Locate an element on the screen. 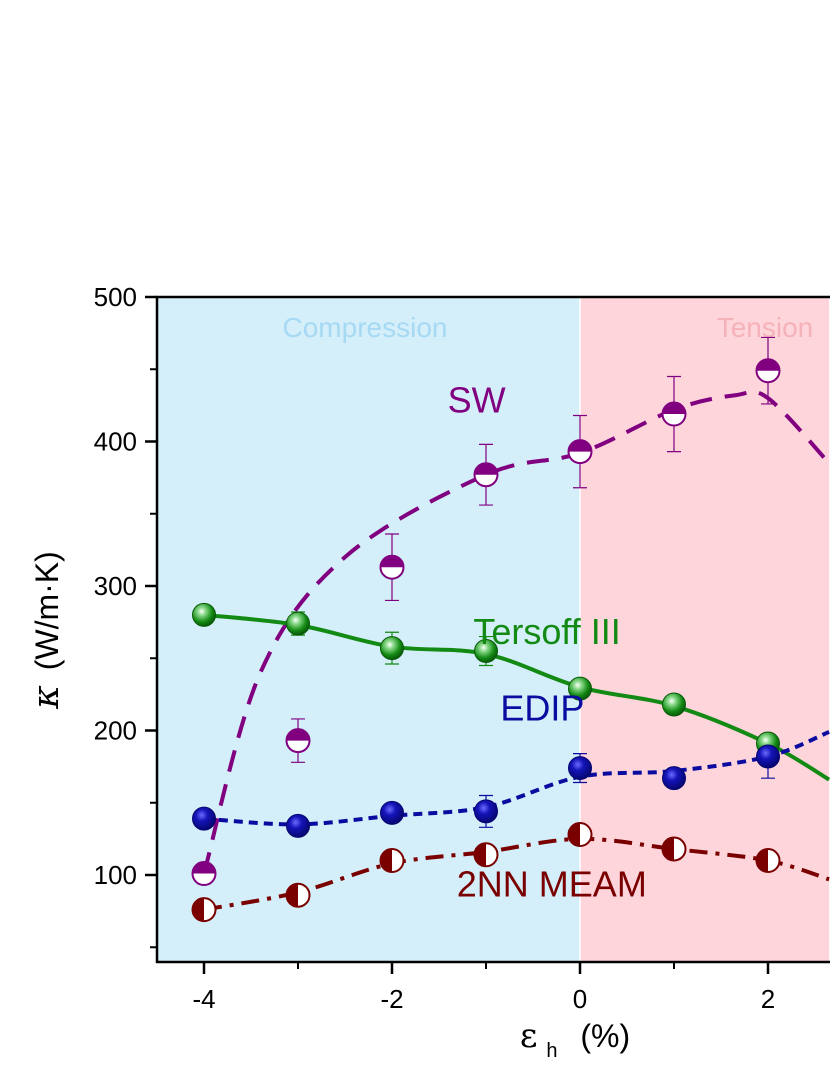 The width and height of the screenshot is (830, 1075). x-tick-label: 0 is located at coordinates (580, 999).